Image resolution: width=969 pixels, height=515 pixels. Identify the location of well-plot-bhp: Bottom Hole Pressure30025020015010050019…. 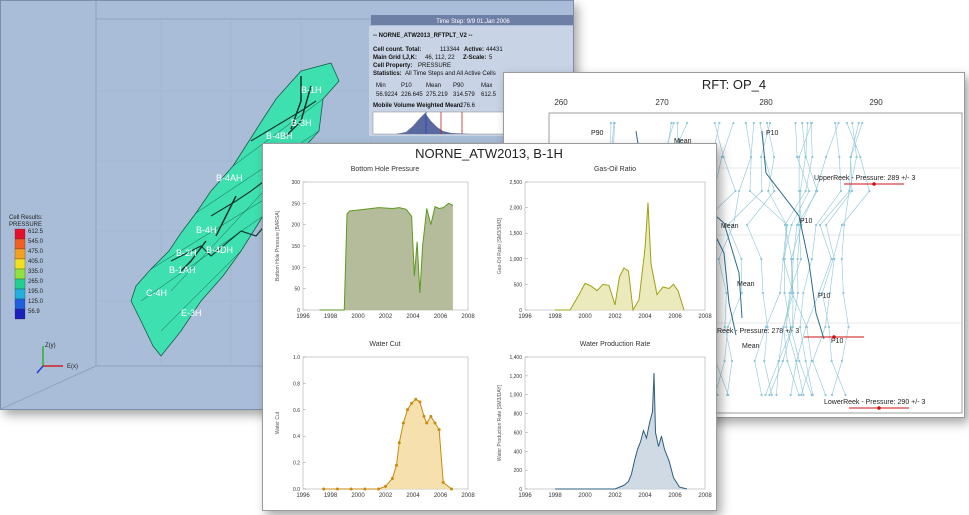
(375, 243).